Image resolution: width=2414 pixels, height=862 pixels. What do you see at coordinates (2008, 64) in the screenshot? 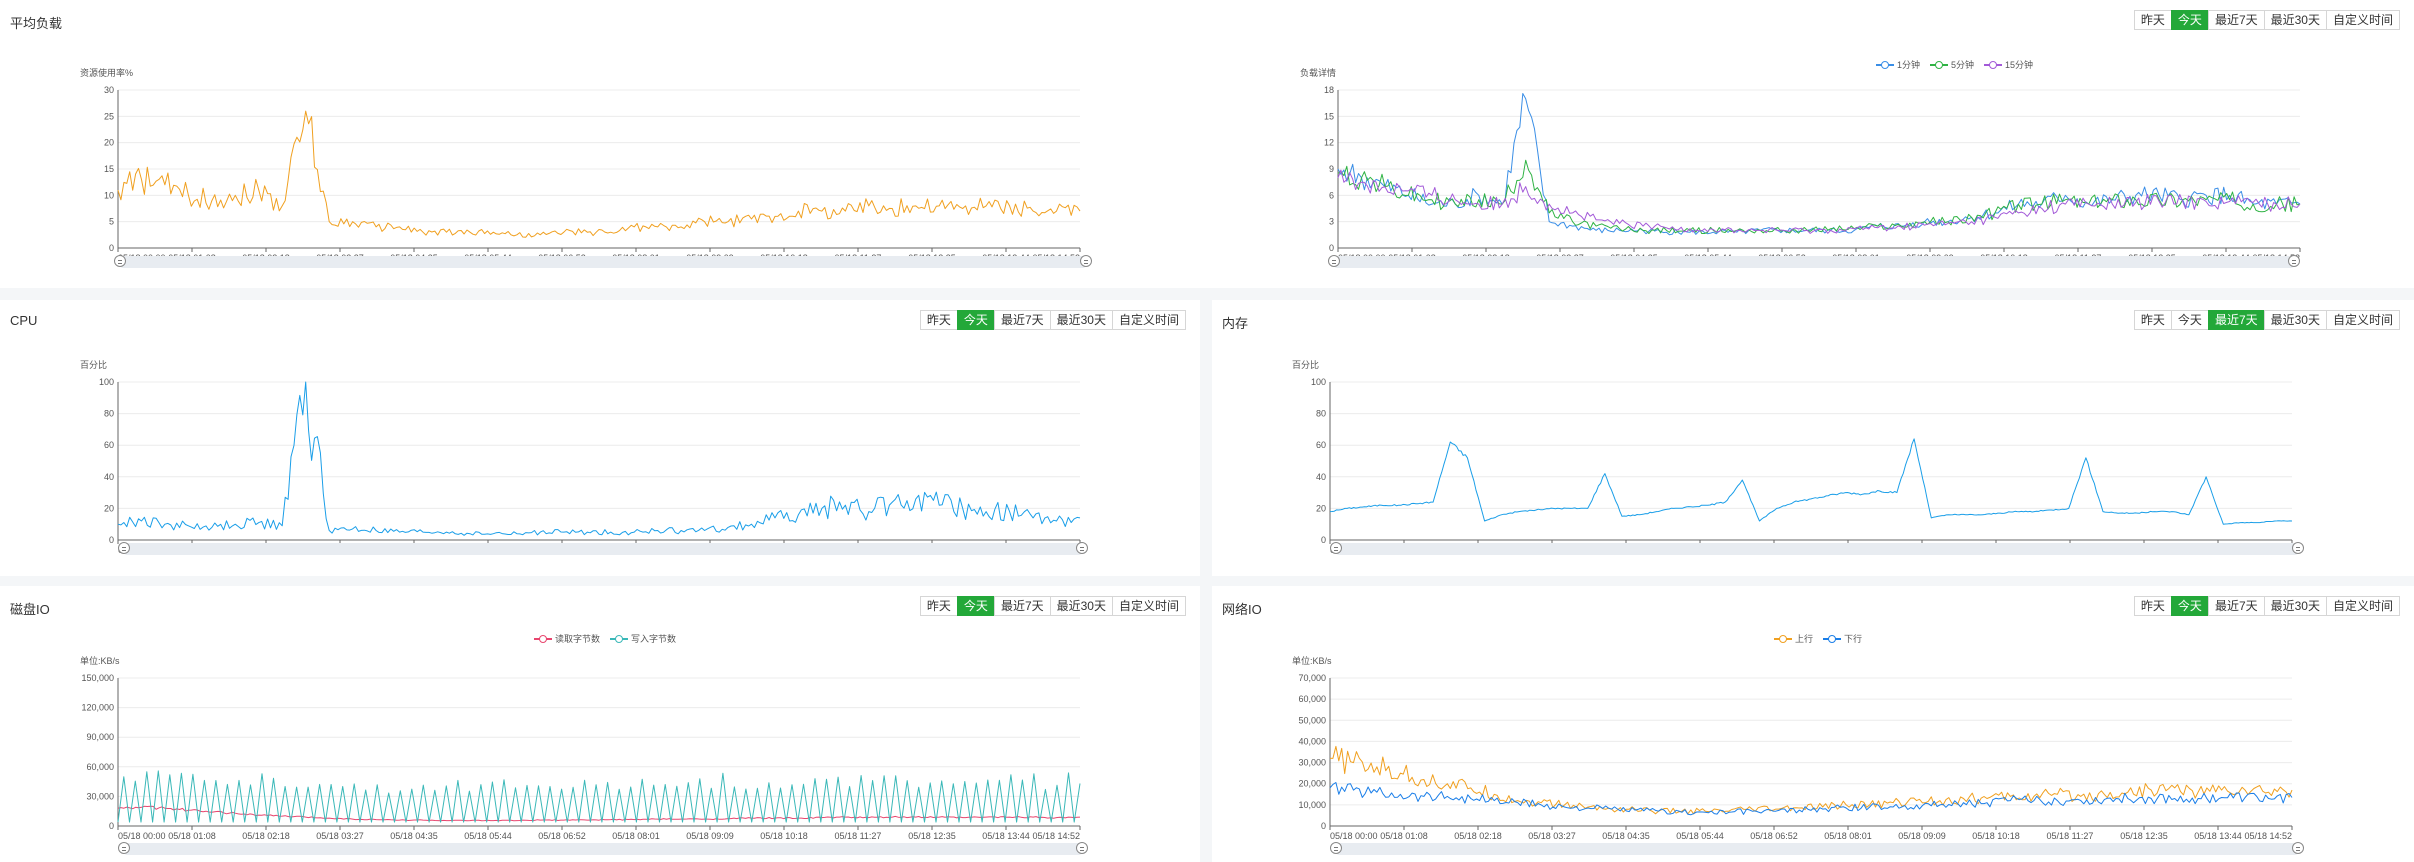
I see `load-detail-legend-item: 15分钟` at bounding box center [2008, 64].